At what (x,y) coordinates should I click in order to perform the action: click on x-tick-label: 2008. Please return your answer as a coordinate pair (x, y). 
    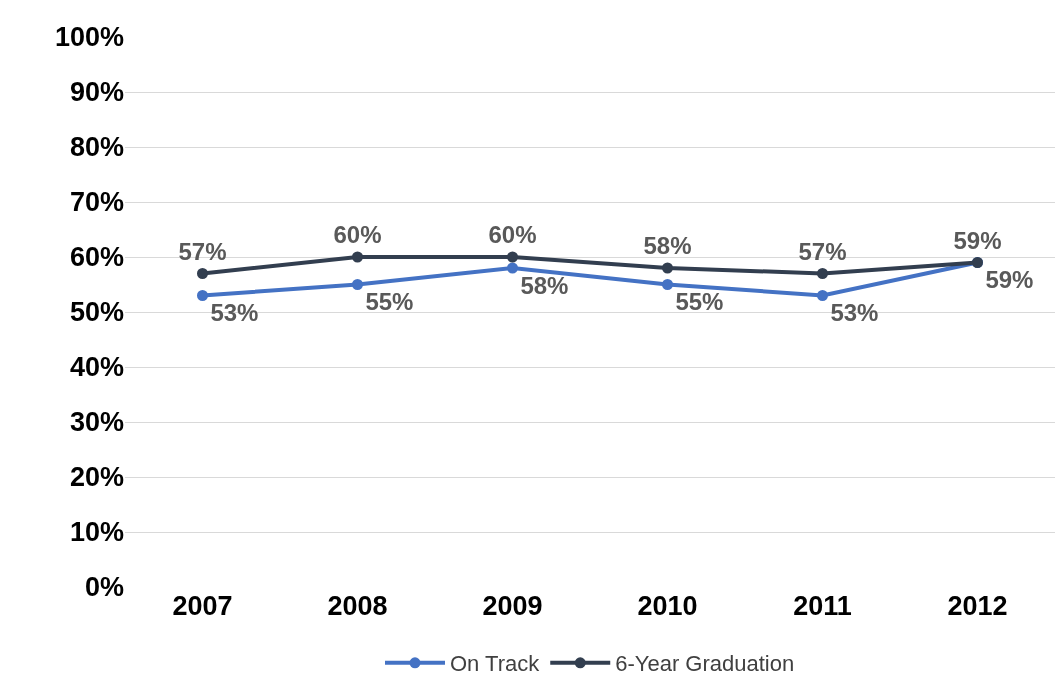
    Looking at the image, I should click on (357, 606).